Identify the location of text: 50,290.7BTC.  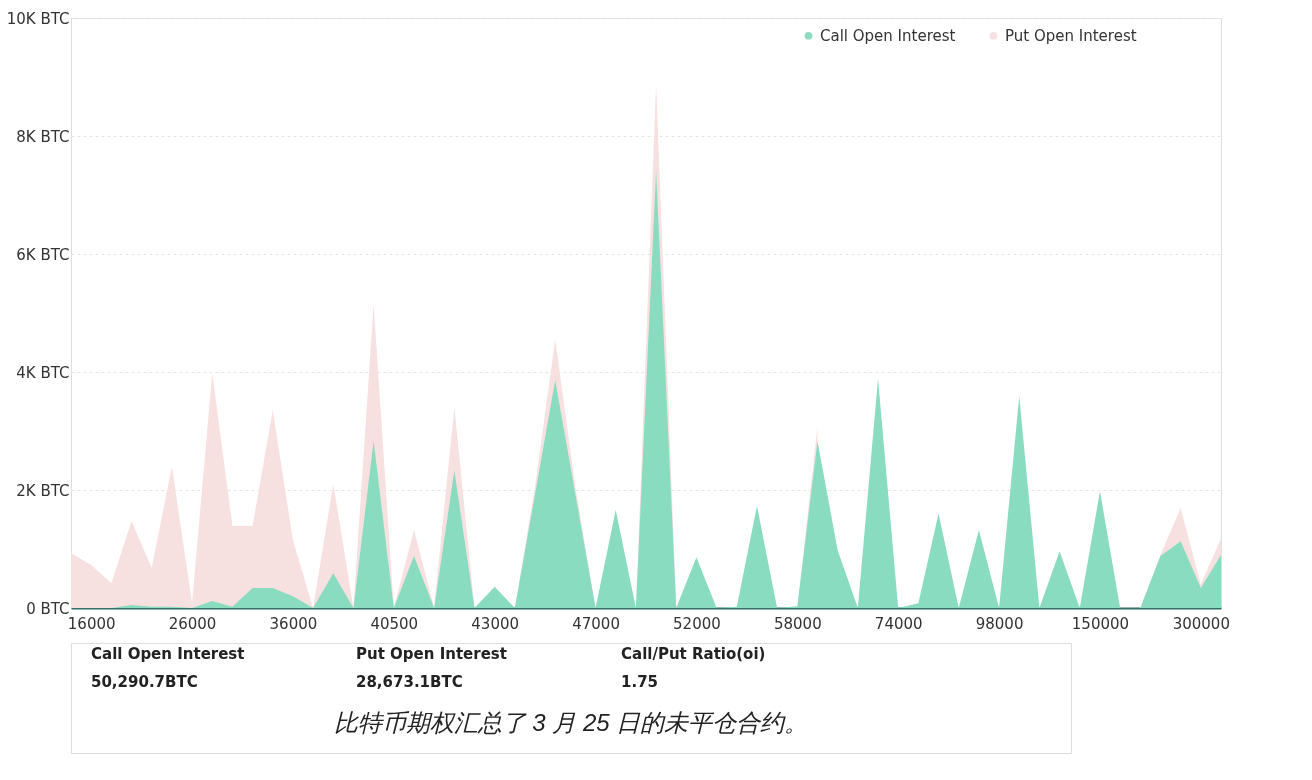
(144, 681).